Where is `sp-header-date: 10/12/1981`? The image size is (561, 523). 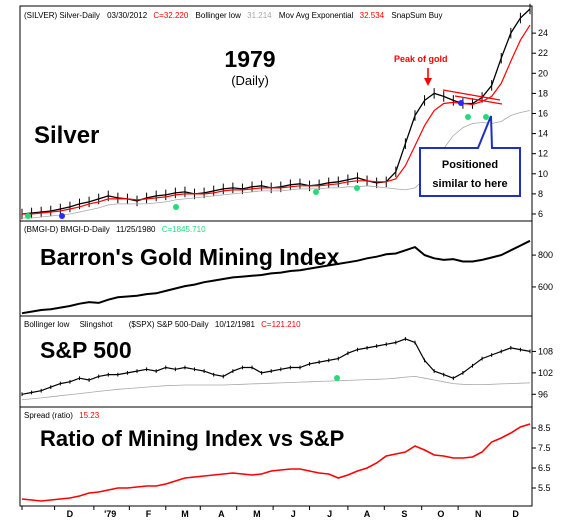 sp-header-date: 10/12/1981 is located at coordinates (235, 324).